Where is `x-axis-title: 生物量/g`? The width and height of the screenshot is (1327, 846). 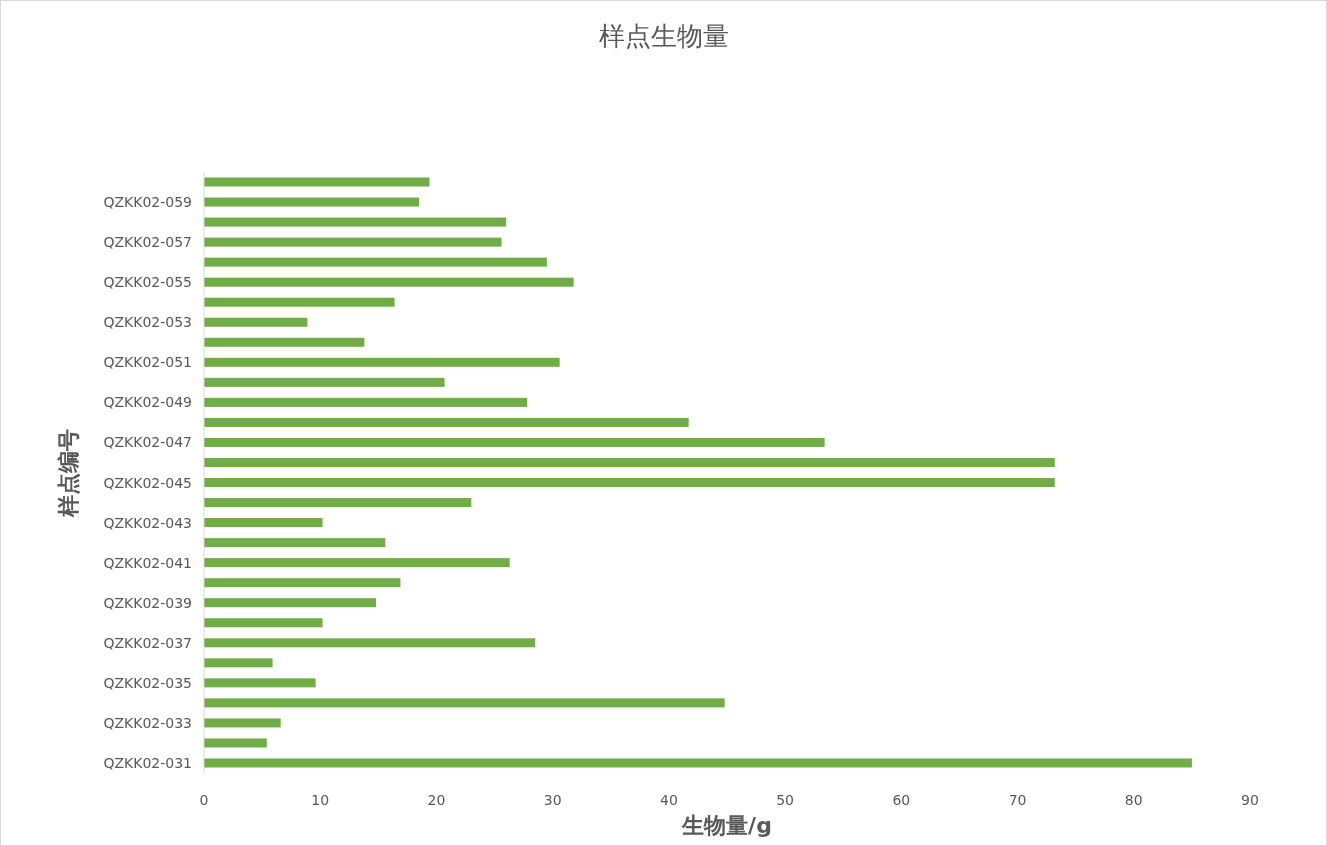 x-axis-title: 生物量/g is located at coordinates (726, 825).